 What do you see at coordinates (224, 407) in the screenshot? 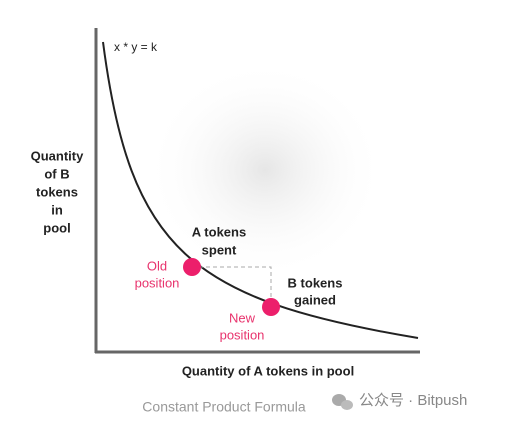
I see `caption: Constant Product Formula` at bounding box center [224, 407].